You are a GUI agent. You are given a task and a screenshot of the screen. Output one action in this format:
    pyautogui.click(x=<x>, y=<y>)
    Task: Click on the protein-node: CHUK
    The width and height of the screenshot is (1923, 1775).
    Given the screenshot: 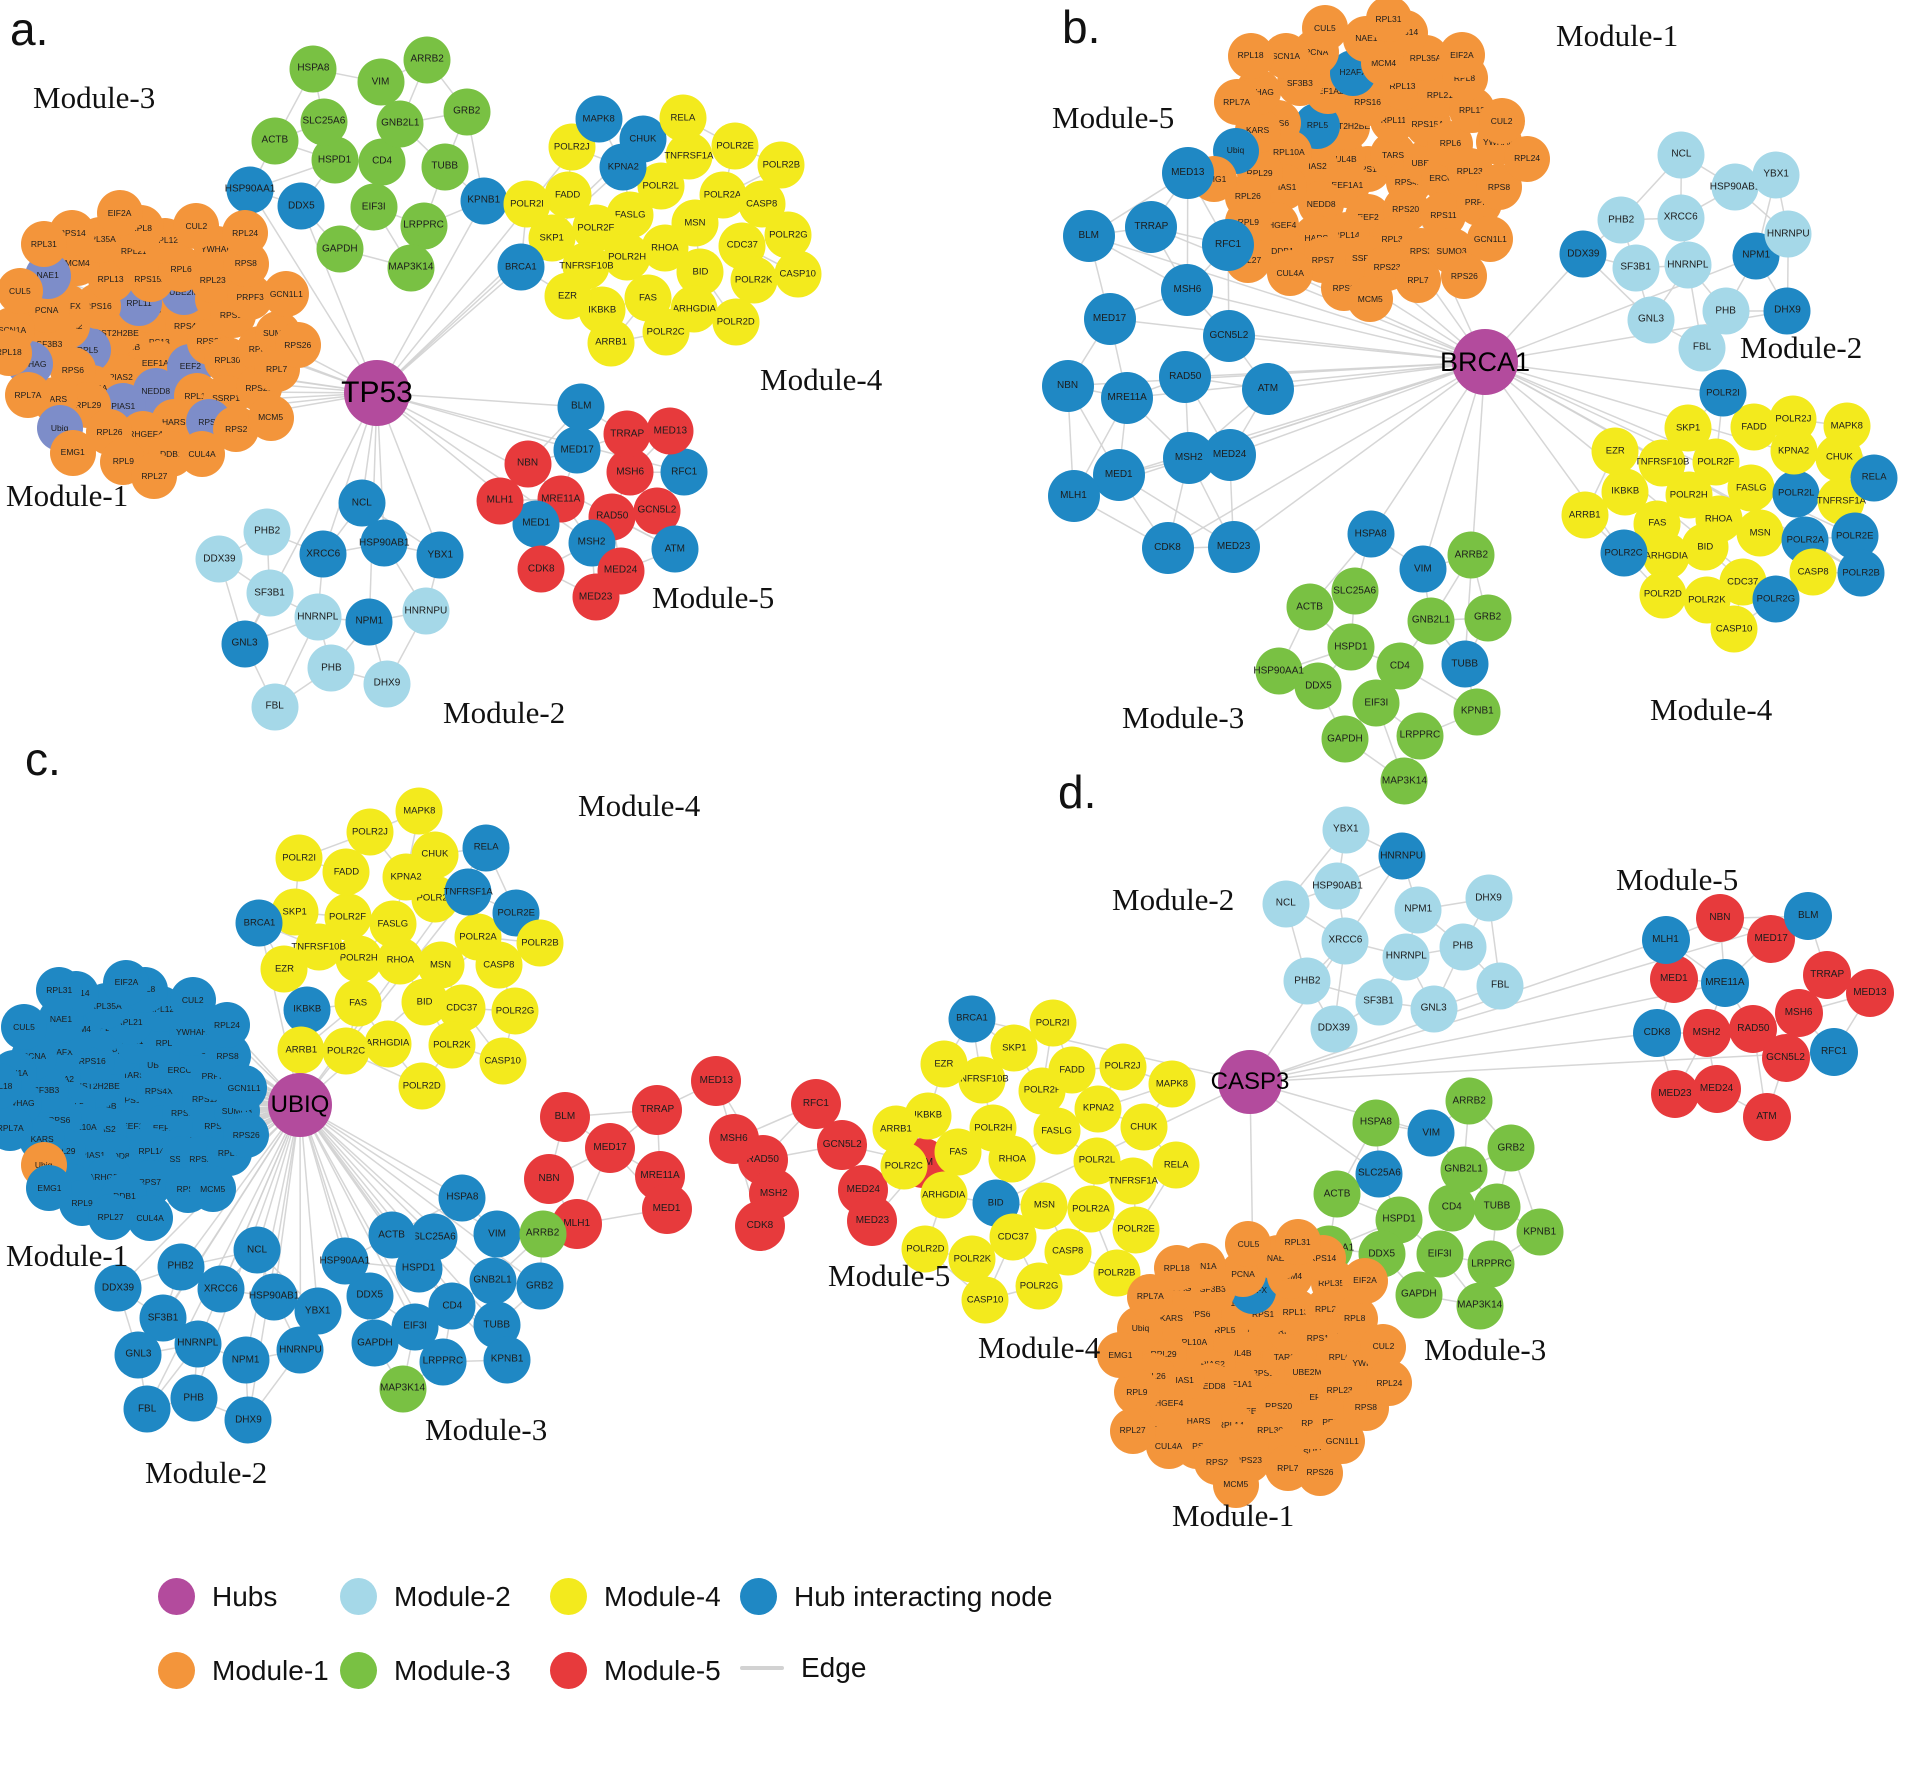 What is the action you would take?
    pyautogui.click(x=1144, y=1127)
    